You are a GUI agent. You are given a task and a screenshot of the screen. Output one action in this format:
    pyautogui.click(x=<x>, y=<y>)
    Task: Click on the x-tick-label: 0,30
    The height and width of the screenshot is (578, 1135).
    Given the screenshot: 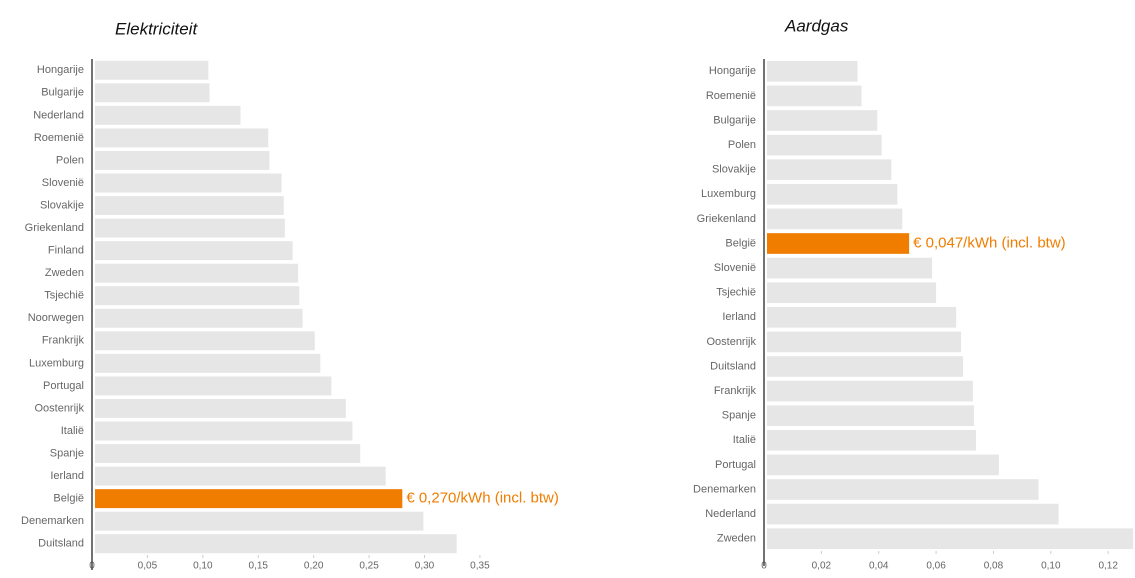 What is the action you would take?
    pyautogui.click(x=425, y=566)
    